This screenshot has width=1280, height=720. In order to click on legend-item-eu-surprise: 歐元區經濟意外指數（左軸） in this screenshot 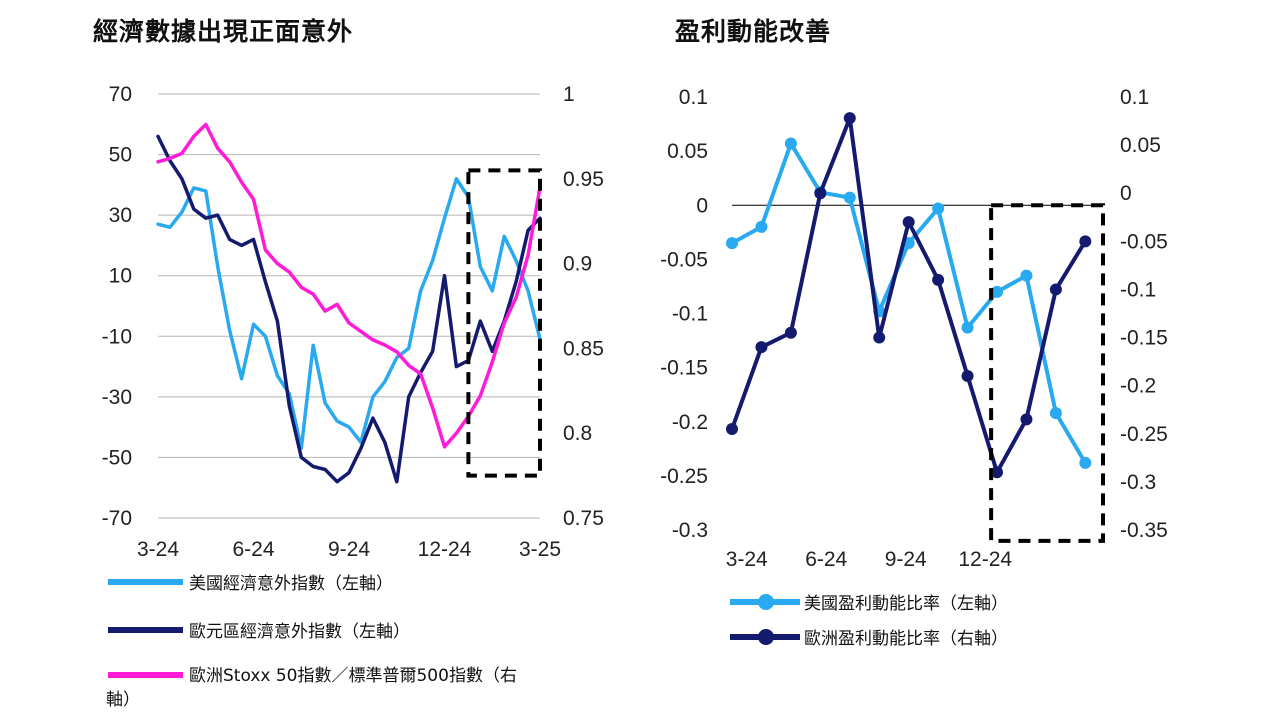, I will do `click(259, 629)`.